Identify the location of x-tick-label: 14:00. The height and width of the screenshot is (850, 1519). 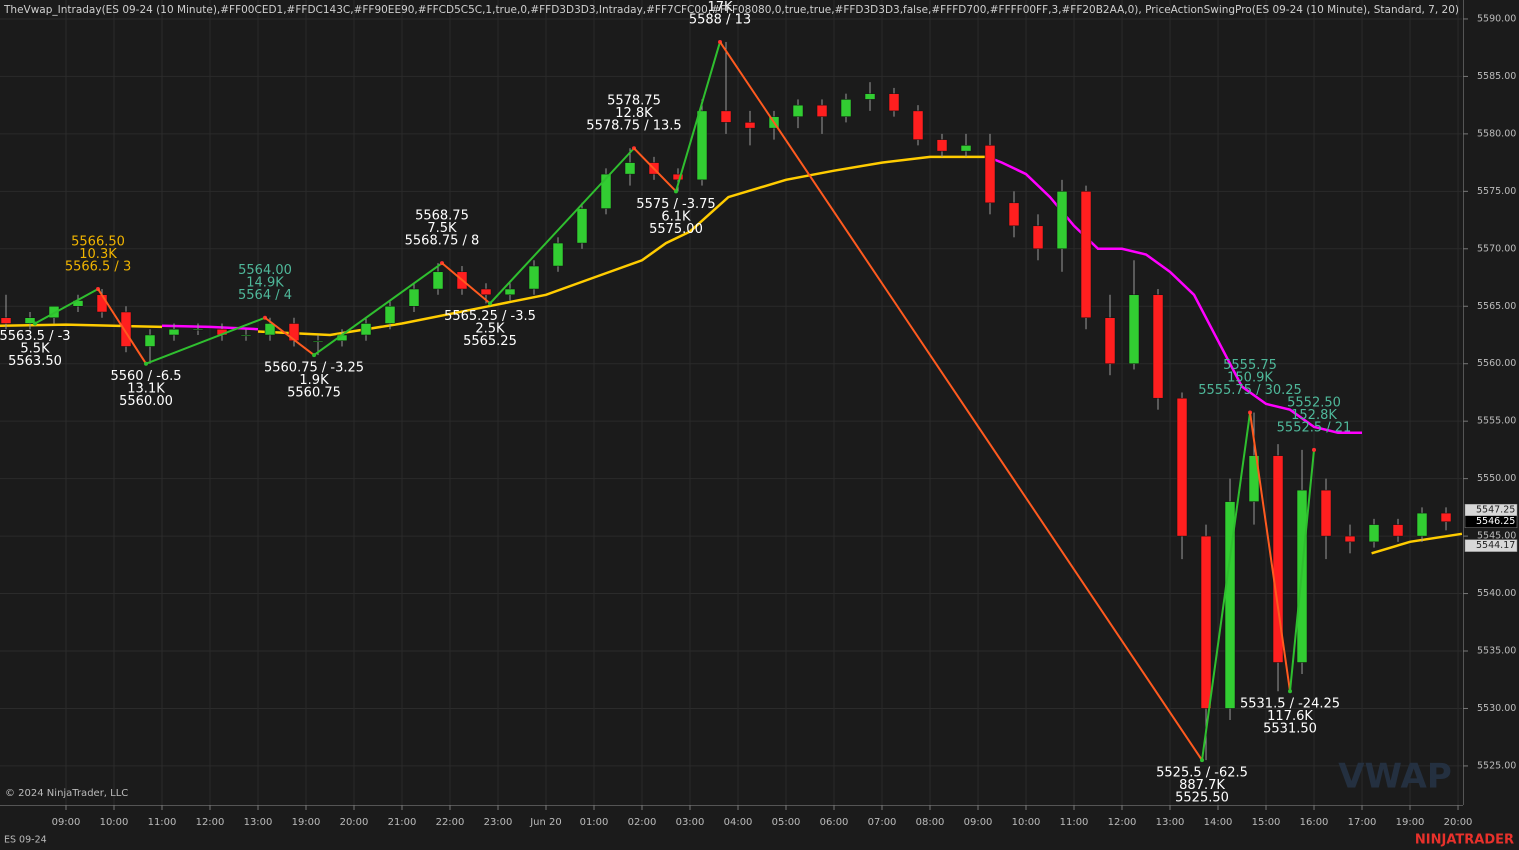
(1218, 822).